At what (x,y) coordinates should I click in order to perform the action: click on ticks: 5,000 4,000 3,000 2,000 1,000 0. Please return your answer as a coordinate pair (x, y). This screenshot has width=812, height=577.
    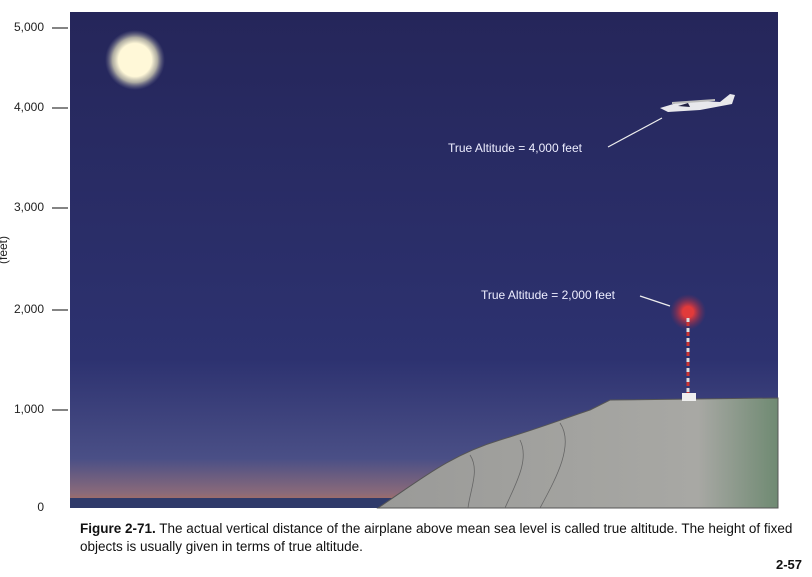
    Looking at the image, I should click on (41, 267).